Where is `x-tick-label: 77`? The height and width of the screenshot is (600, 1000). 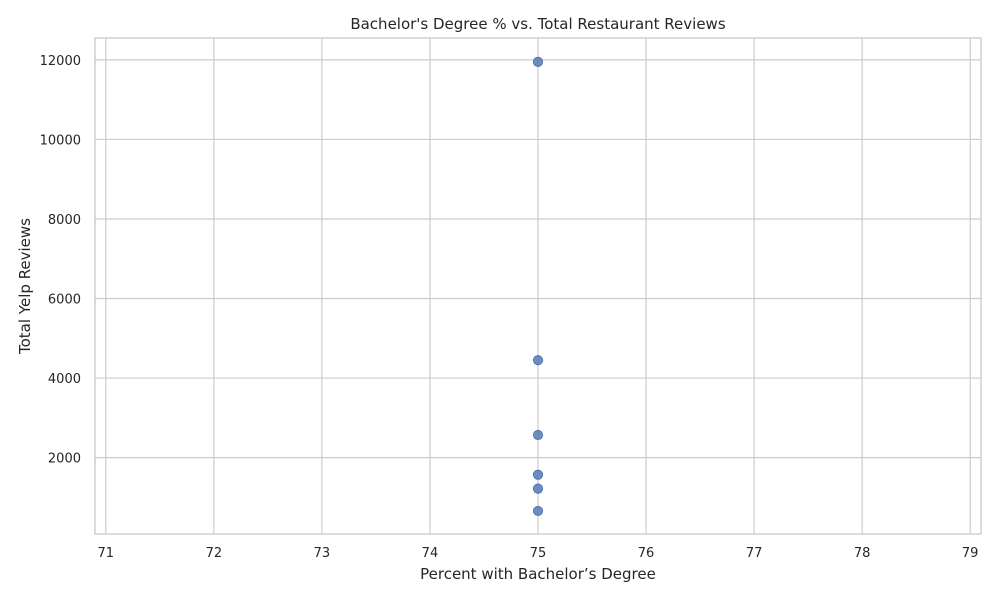
x-tick-label: 77 is located at coordinates (754, 553).